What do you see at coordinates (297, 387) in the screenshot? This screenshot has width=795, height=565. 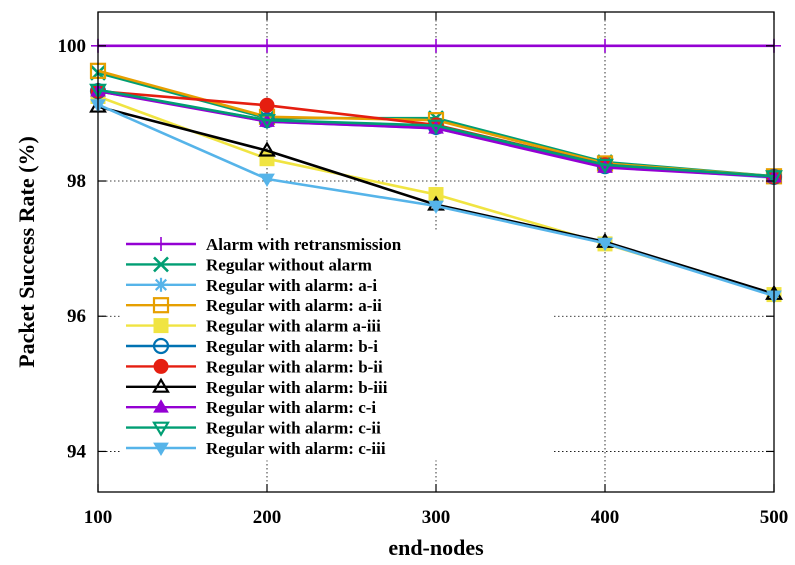 I see `legend-label: Regular with alarm: b-iii` at bounding box center [297, 387].